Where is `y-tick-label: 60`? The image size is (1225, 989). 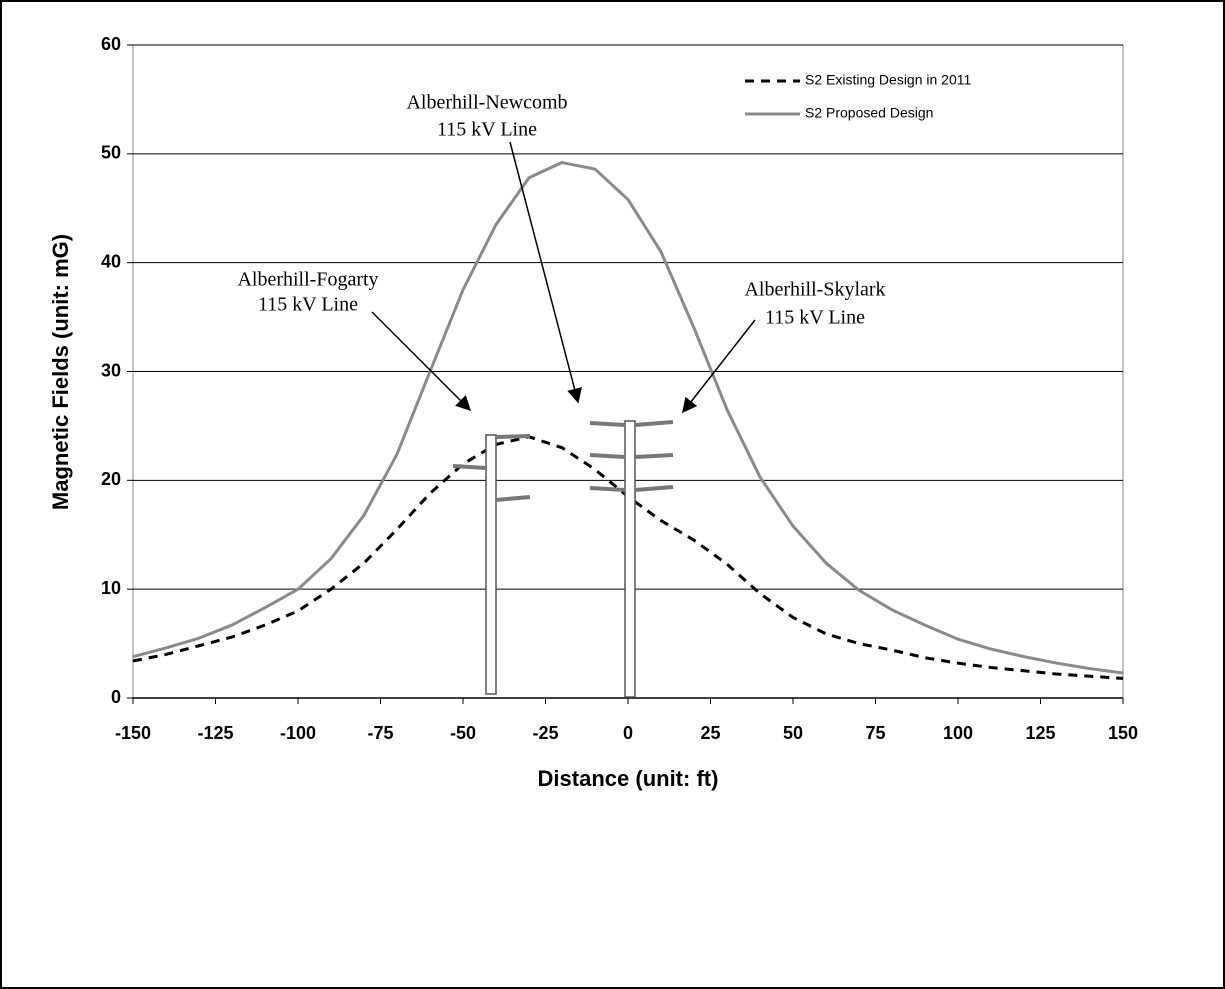
y-tick-label: 60 is located at coordinates (111, 44).